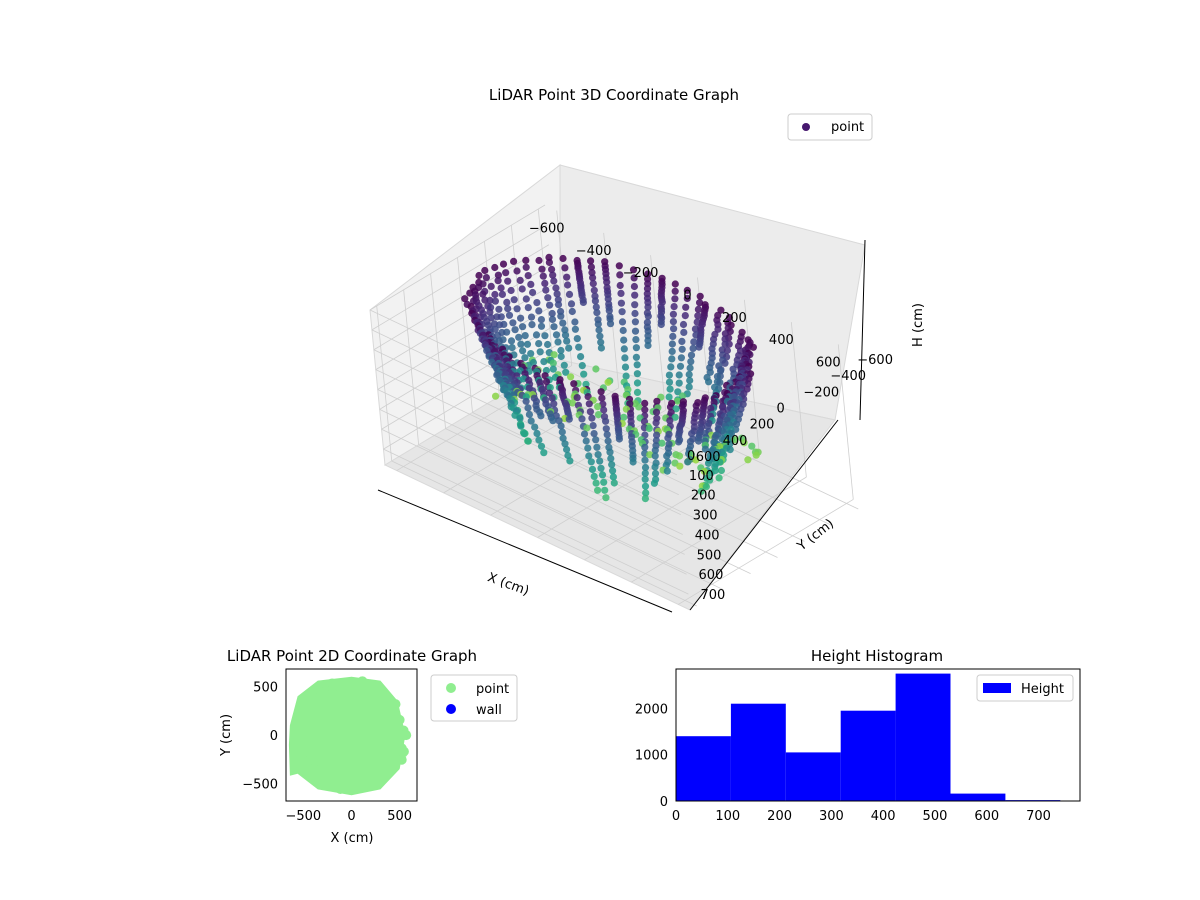 The width and height of the screenshot is (1200, 900). What do you see at coordinates (451, 688) in the screenshot?
I see `legend-2d-marker-point` at bounding box center [451, 688].